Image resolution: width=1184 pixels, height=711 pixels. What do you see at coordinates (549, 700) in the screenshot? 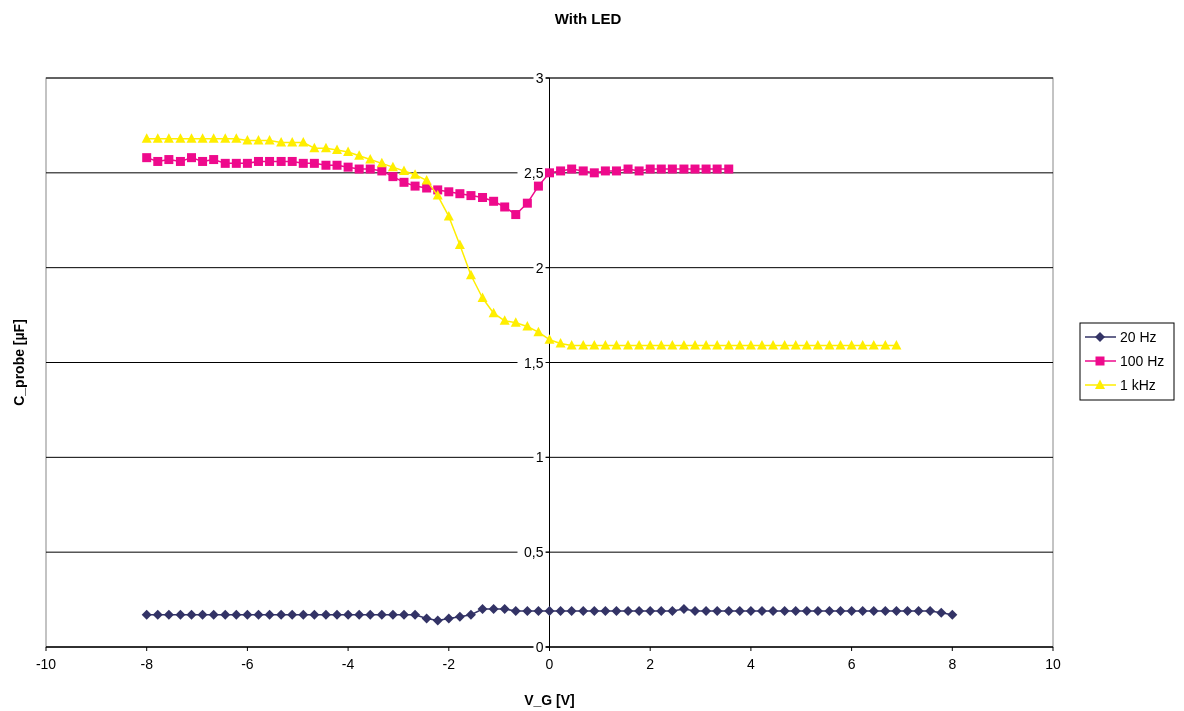
I see `x-axis-title: V_G [V]` at bounding box center [549, 700].